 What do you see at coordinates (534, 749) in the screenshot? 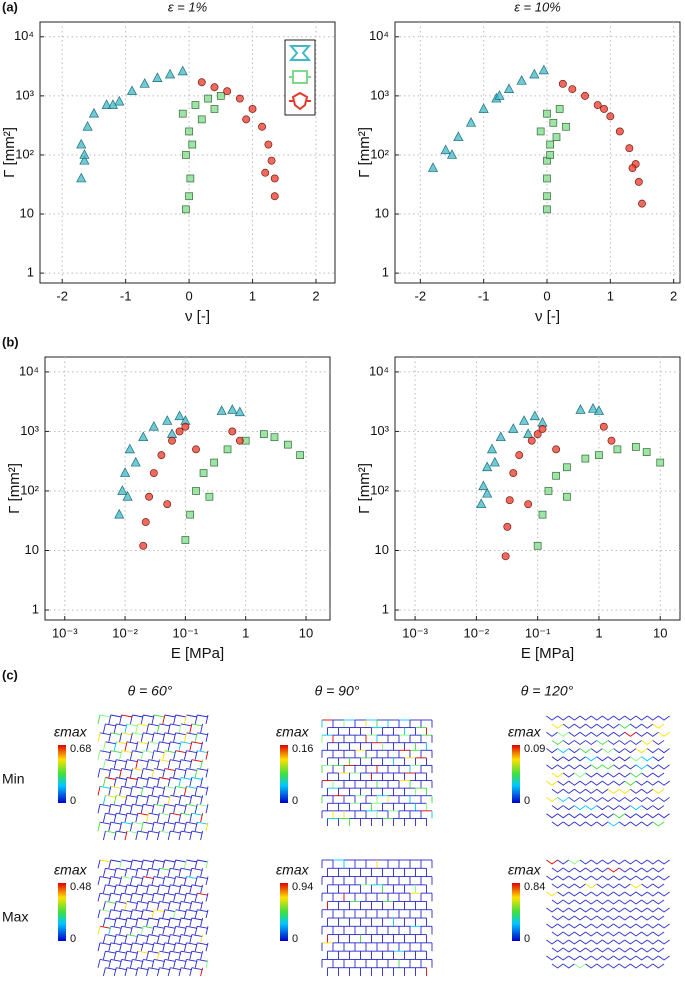
I see `colorbar-max: 0.09` at bounding box center [534, 749].